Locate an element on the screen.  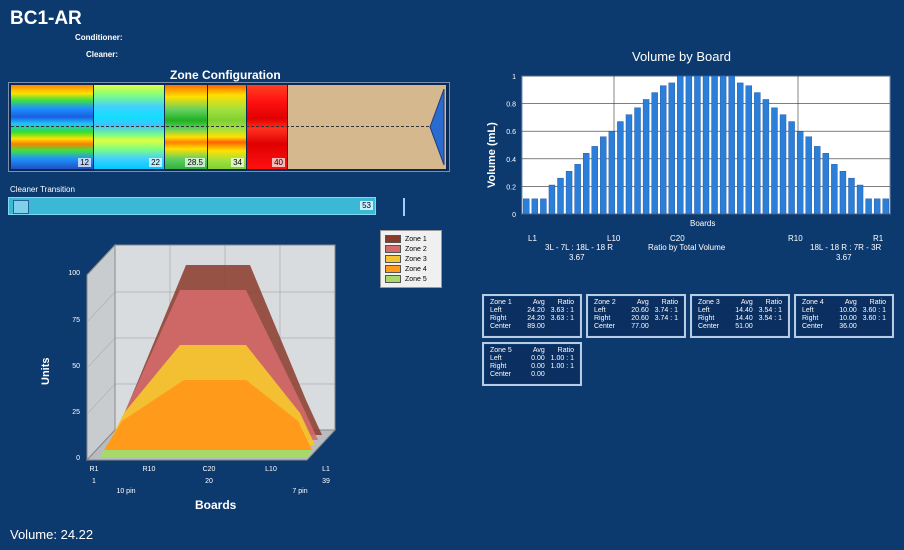
zone-cell-5: 40 is located at coordinates (267, 127).